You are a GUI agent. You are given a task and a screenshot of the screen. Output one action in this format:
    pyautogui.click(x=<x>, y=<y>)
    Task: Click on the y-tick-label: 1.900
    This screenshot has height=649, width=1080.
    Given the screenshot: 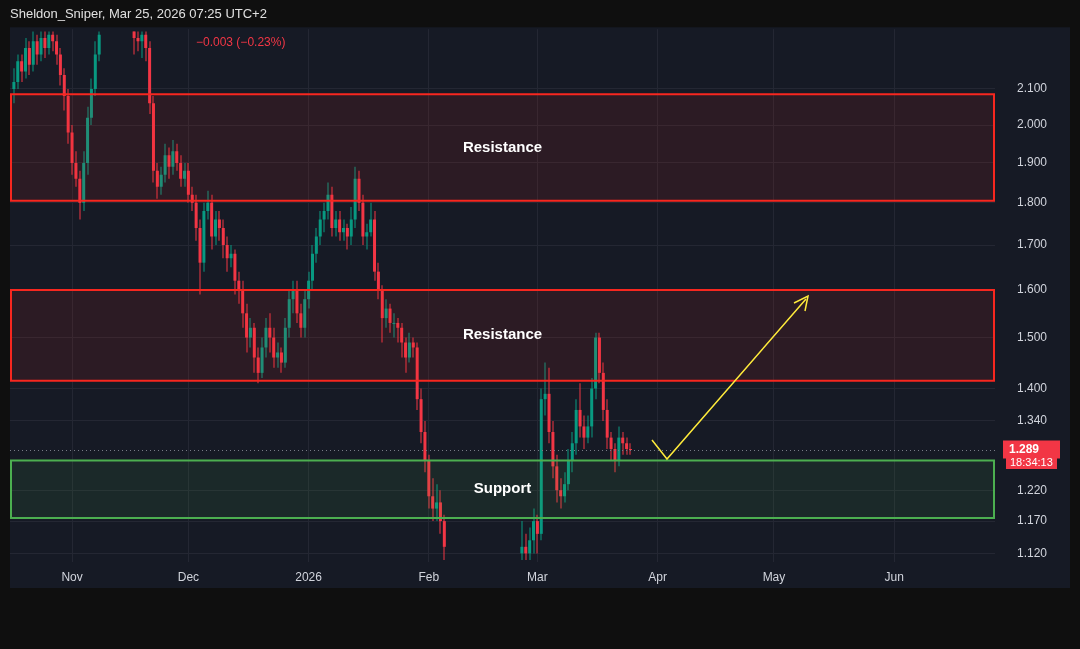 What is the action you would take?
    pyautogui.click(x=1032, y=162)
    